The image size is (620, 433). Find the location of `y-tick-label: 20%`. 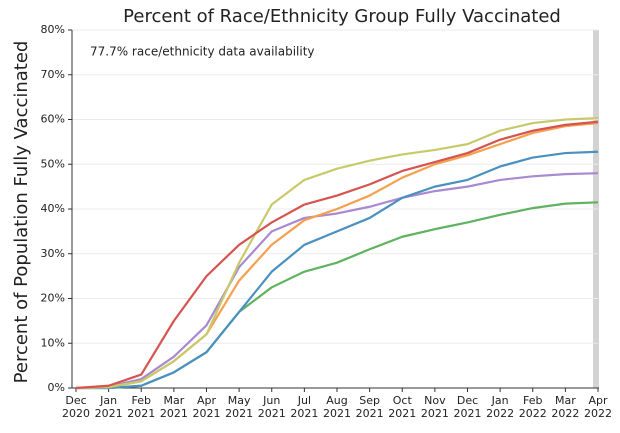

y-tick-label: 20% is located at coordinates (53, 298).